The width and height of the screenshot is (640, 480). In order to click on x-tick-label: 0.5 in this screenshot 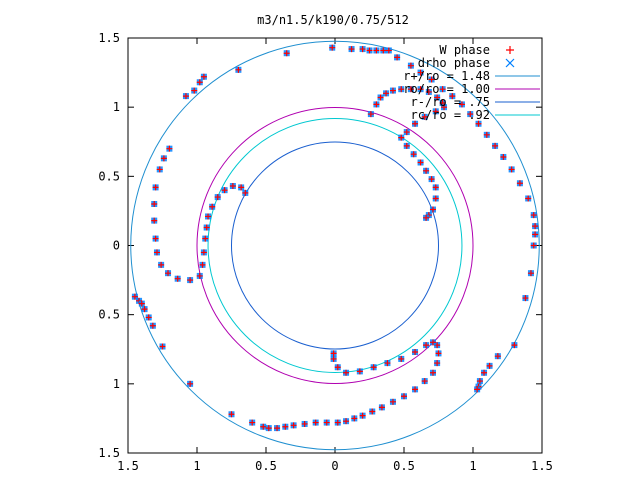, I will do `click(404, 466)`.